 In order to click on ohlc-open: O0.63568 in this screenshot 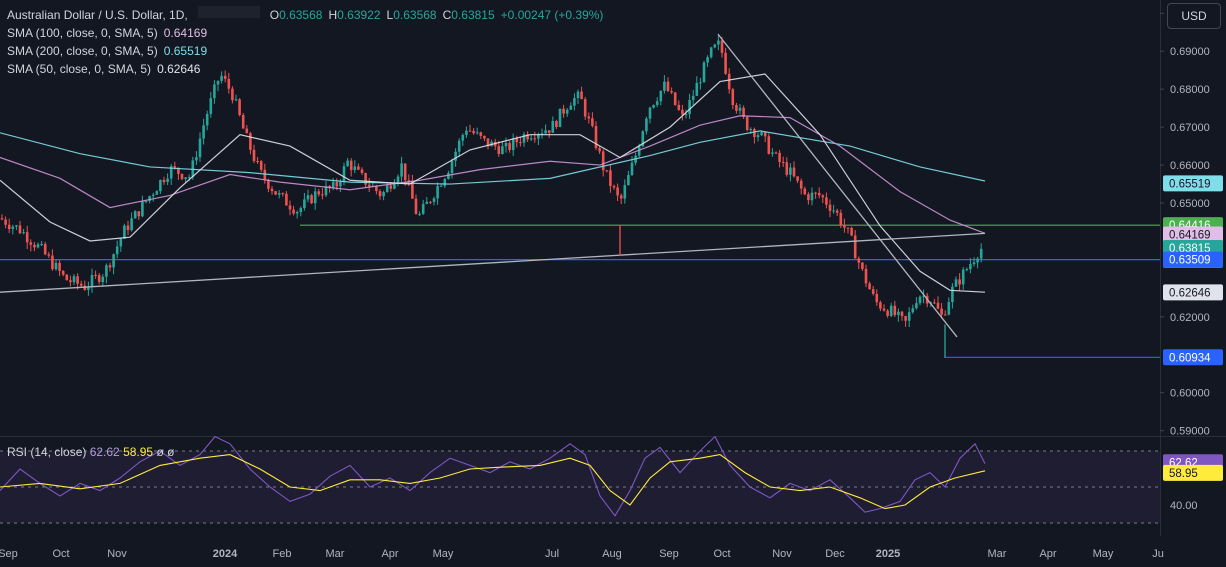, I will do `click(296, 15)`.